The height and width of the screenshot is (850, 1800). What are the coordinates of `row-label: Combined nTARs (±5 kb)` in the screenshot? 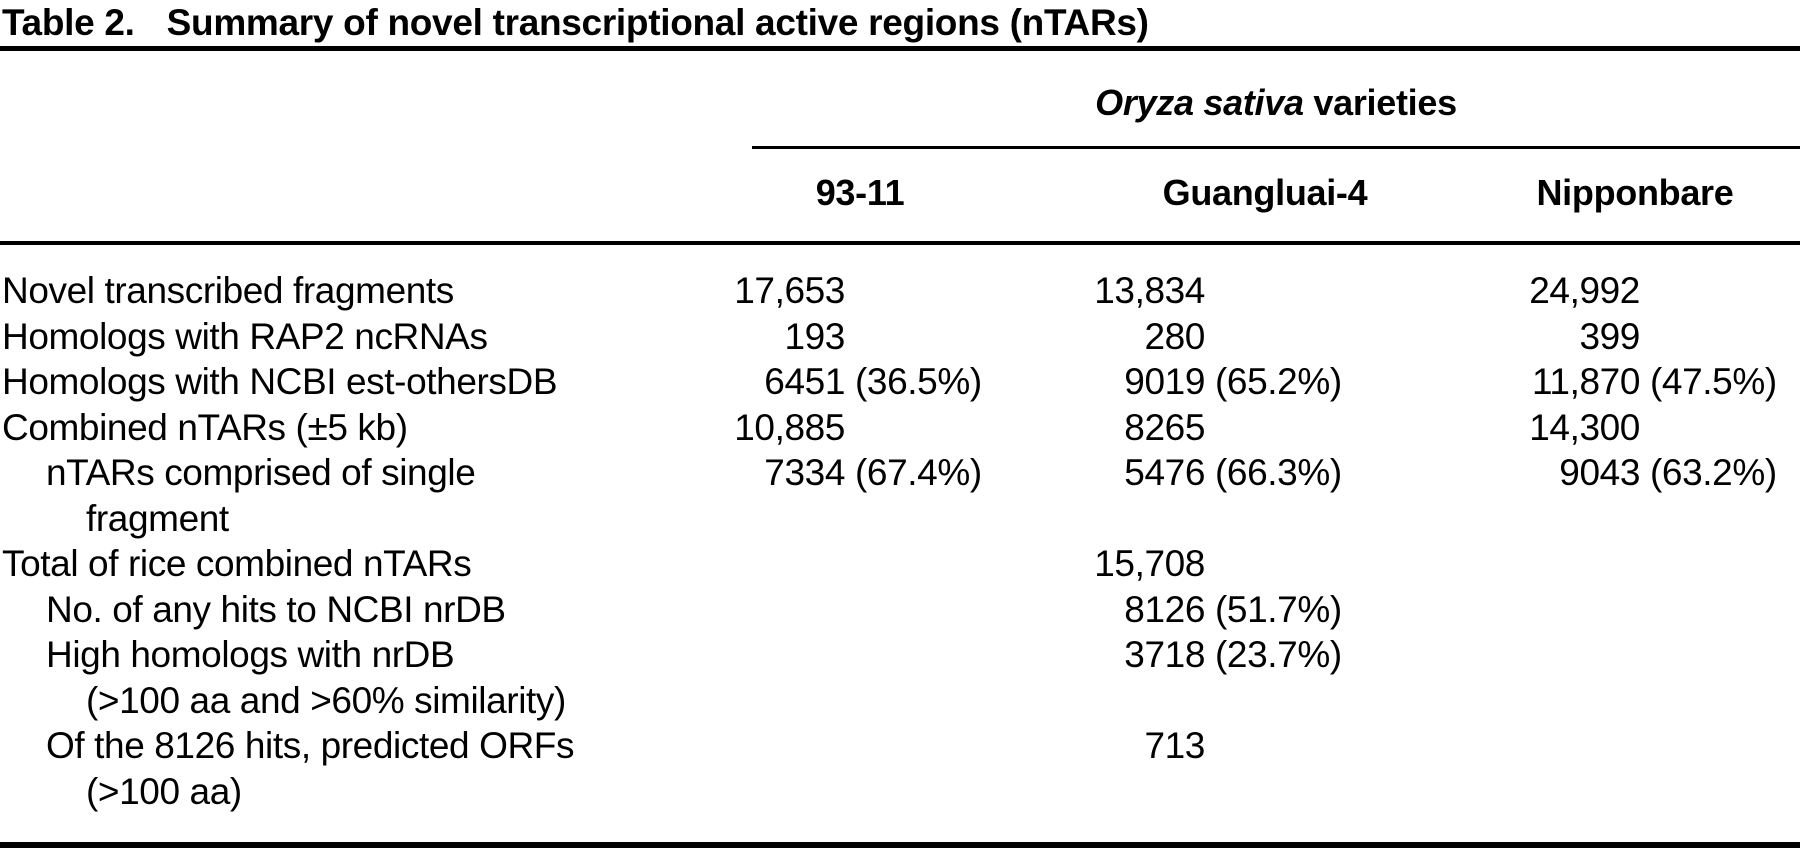 It's located at (205, 427).